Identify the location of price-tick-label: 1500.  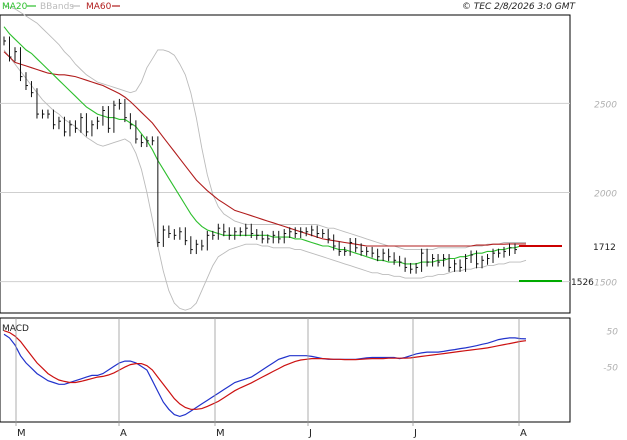
(605, 284).